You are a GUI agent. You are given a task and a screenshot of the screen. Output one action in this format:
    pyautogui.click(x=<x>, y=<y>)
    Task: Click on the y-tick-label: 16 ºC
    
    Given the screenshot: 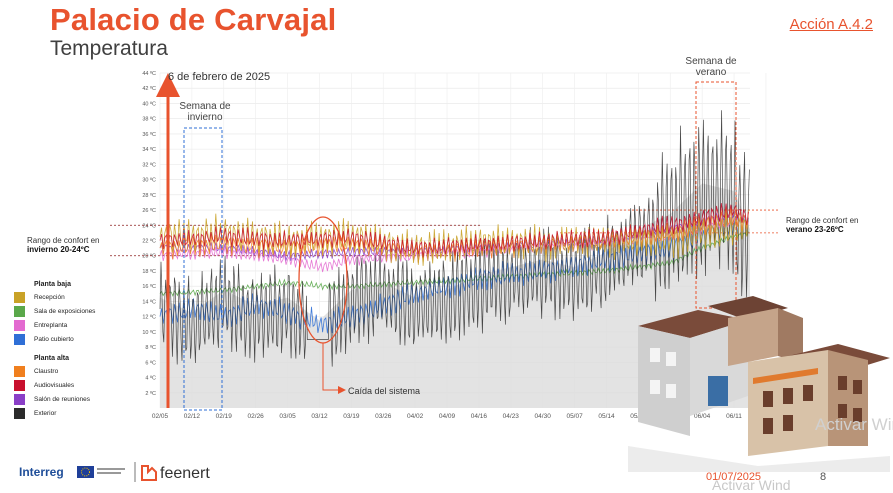 What is the action you would take?
    pyautogui.click(x=149, y=286)
    